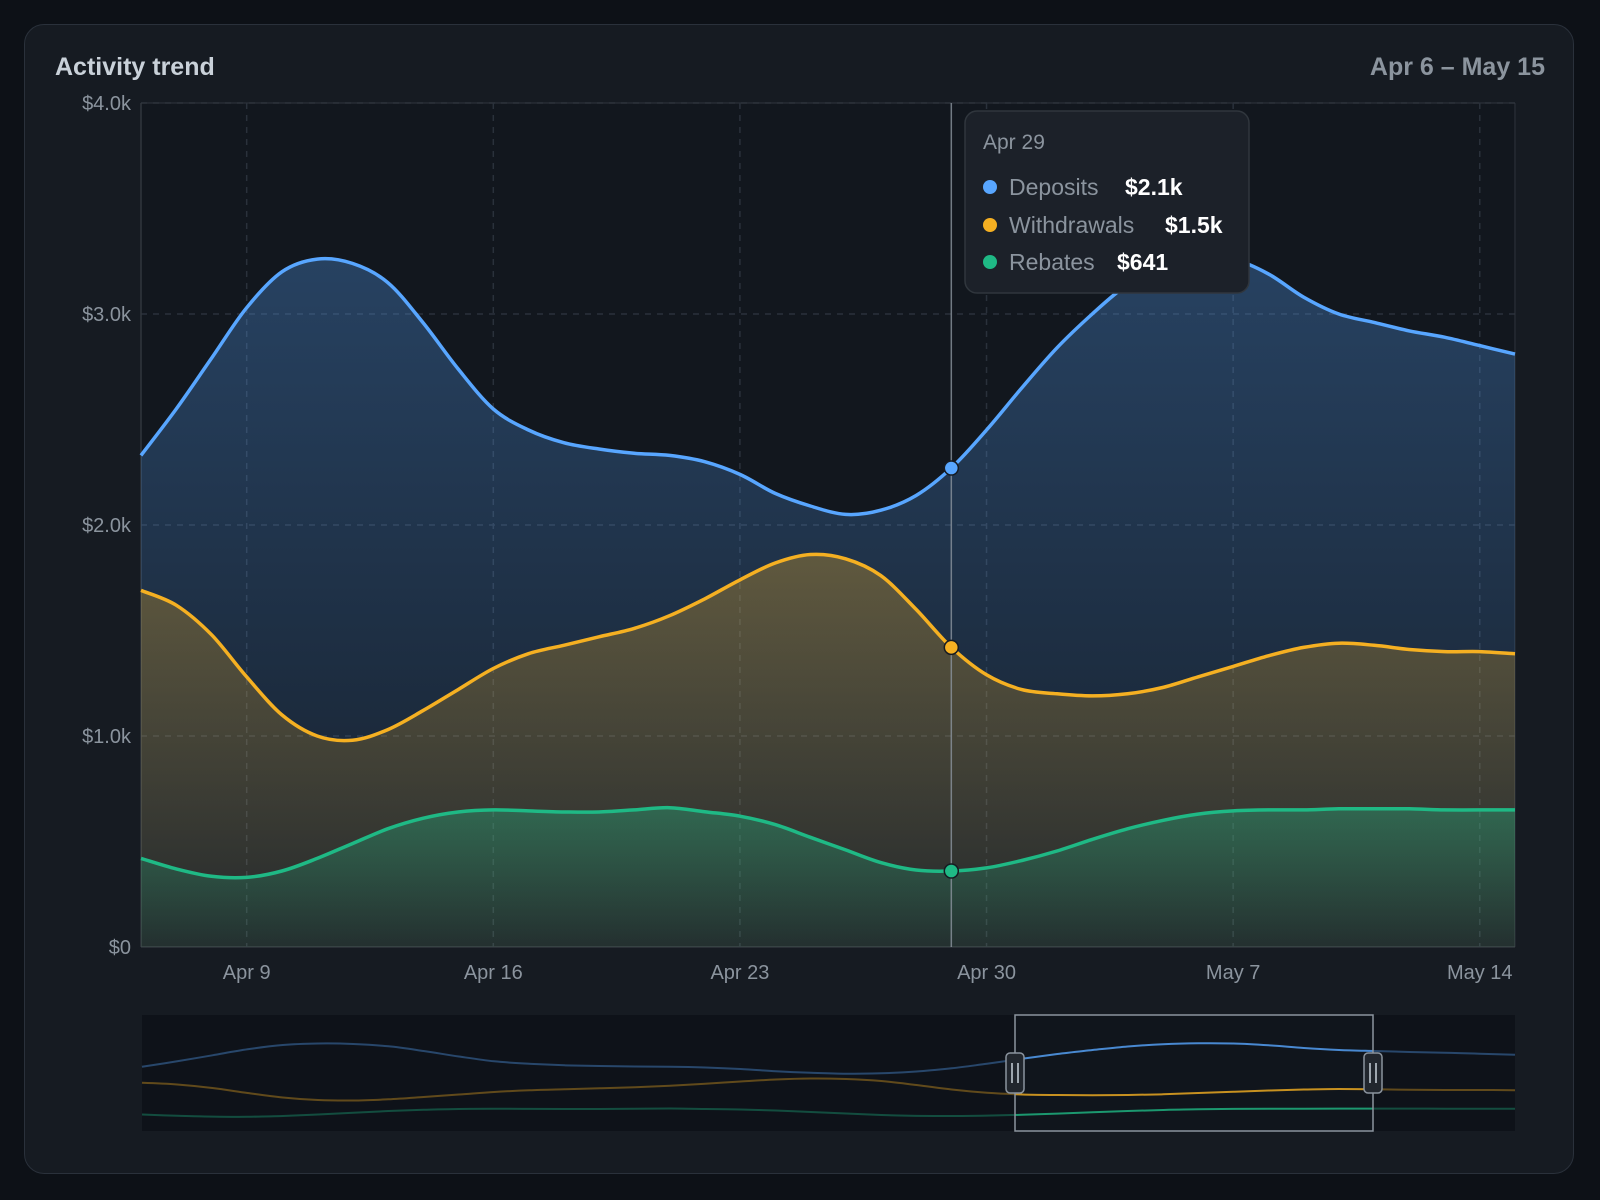 This screenshot has height=1200, width=1600. What do you see at coordinates (951, 468) in the screenshot?
I see `deposits-hover-point` at bounding box center [951, 468].